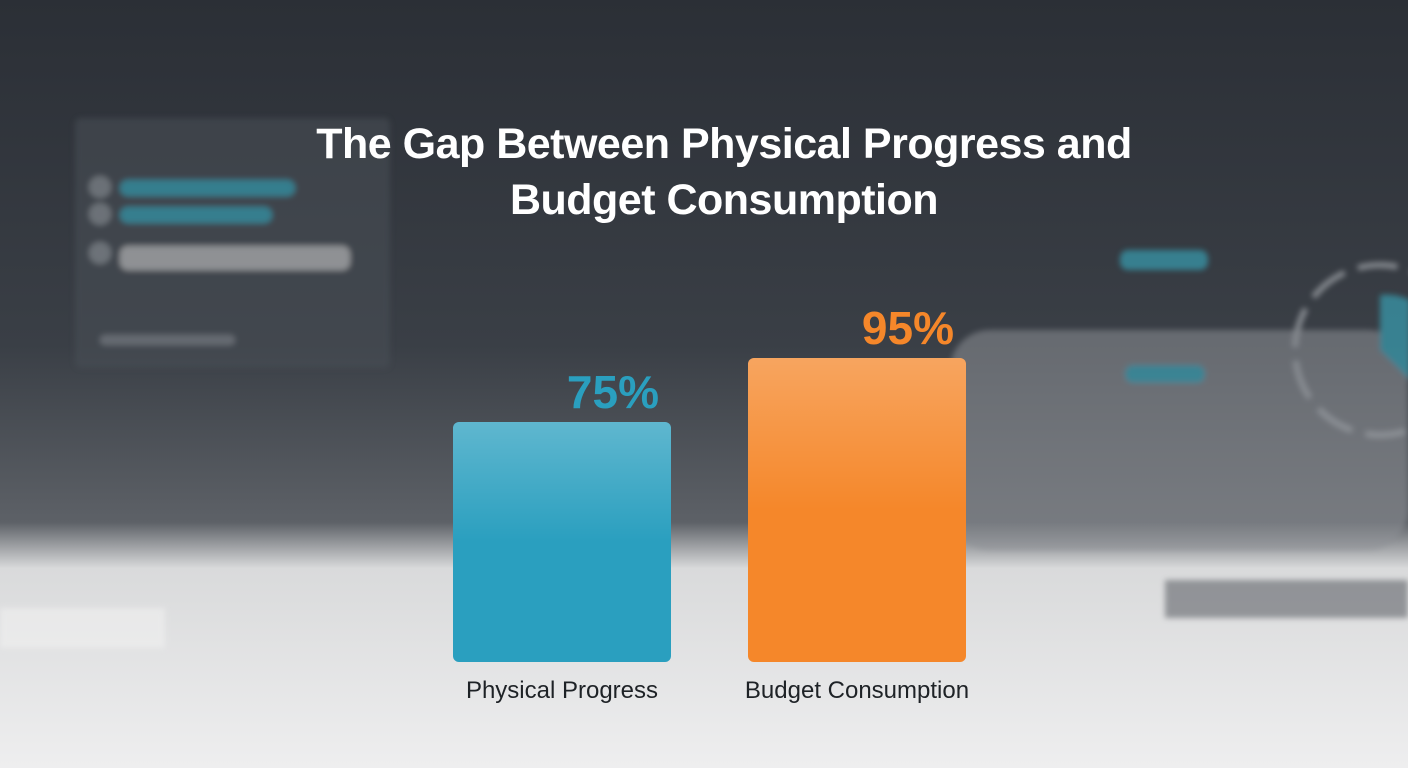 The width and height of the screenshot is (1408, 768). Describe the element at coordinates (857, 690) in the screenshot. I see `category-label: Budget Consumption` at that location.